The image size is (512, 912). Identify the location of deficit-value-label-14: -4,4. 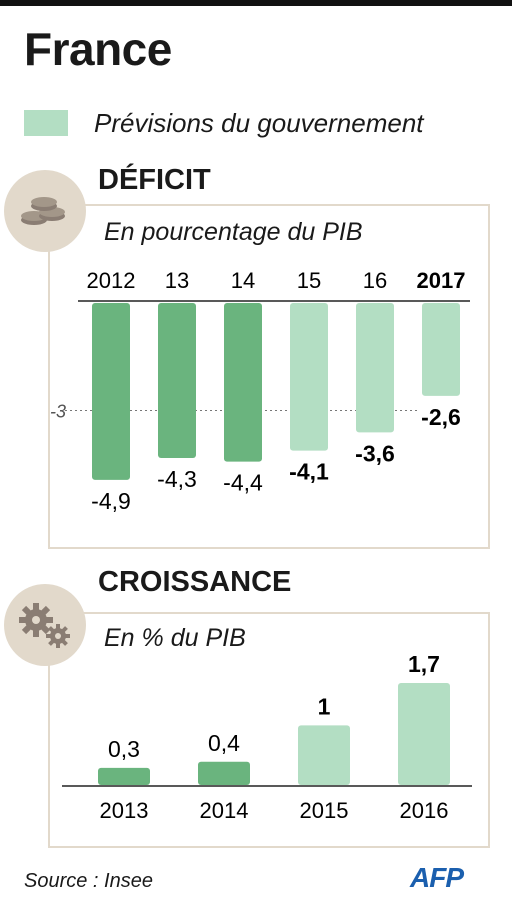
(243, 483).